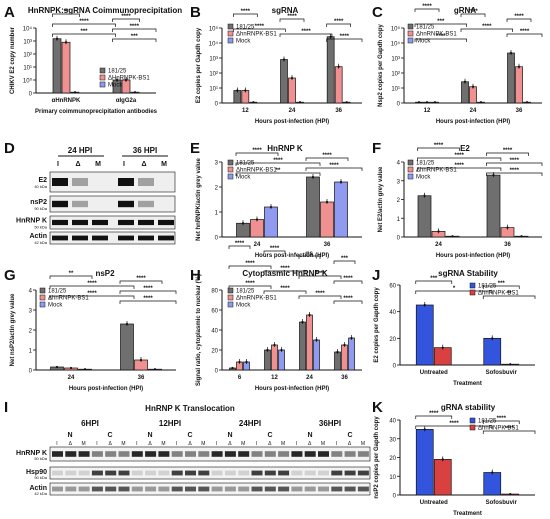  What do you see at coordinates (66, 67) in the screenshot?
I see `bar-a-hnrnpkbs1-hnrnpk` at bounding box center [66, 67].